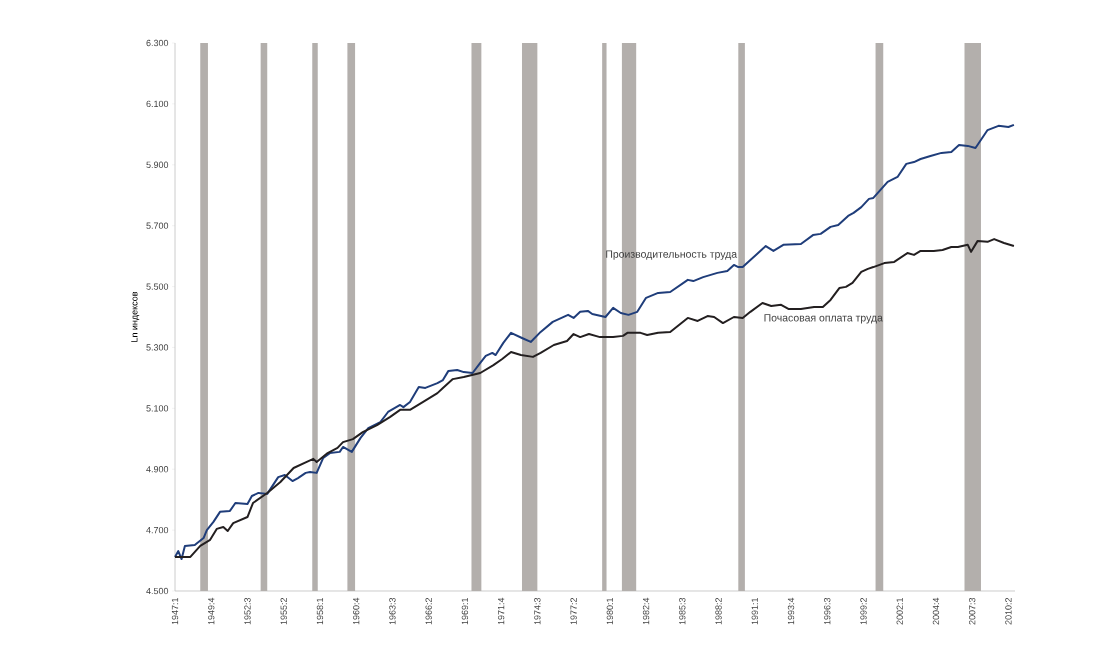  What do you see at coordinates (157, 225) in the screenshot?
I see `y-tick-label: 5.700` at bounding box center [157, 225].